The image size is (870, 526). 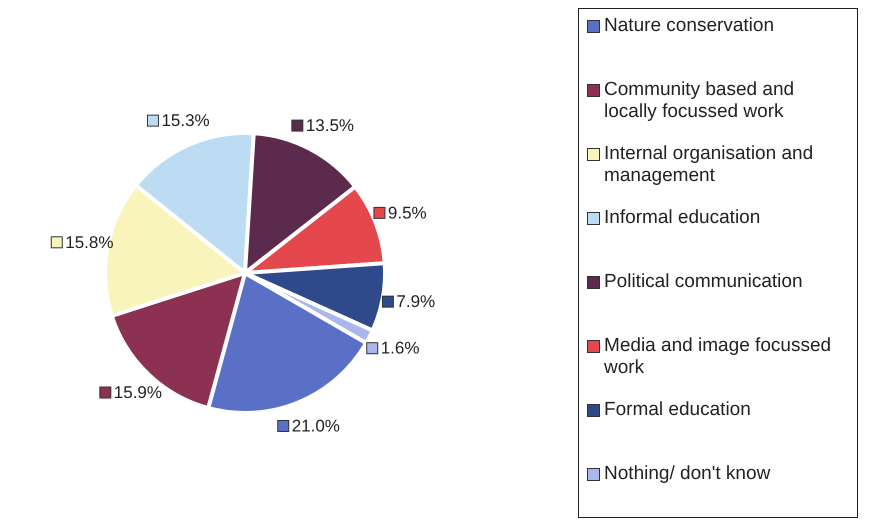 What do you see at coordinates (330, 126) in the screenshot?
I see `data-label: 13.5%` at bounding box center [330, 126].